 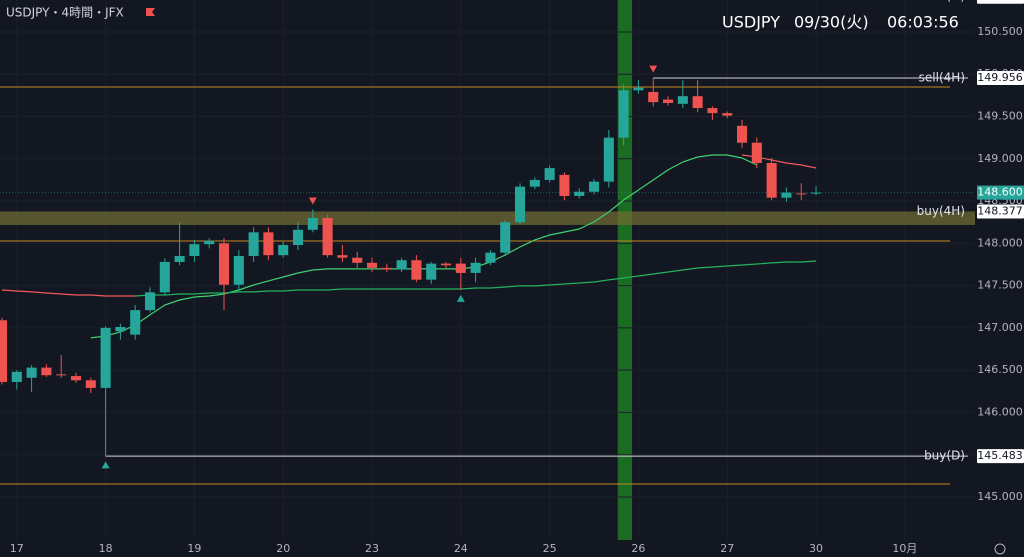 What do you see at coordinates (1000, 285) in the screenshot?
I see `y-tick-label: 147.500` at bounding box center [1000, 285].